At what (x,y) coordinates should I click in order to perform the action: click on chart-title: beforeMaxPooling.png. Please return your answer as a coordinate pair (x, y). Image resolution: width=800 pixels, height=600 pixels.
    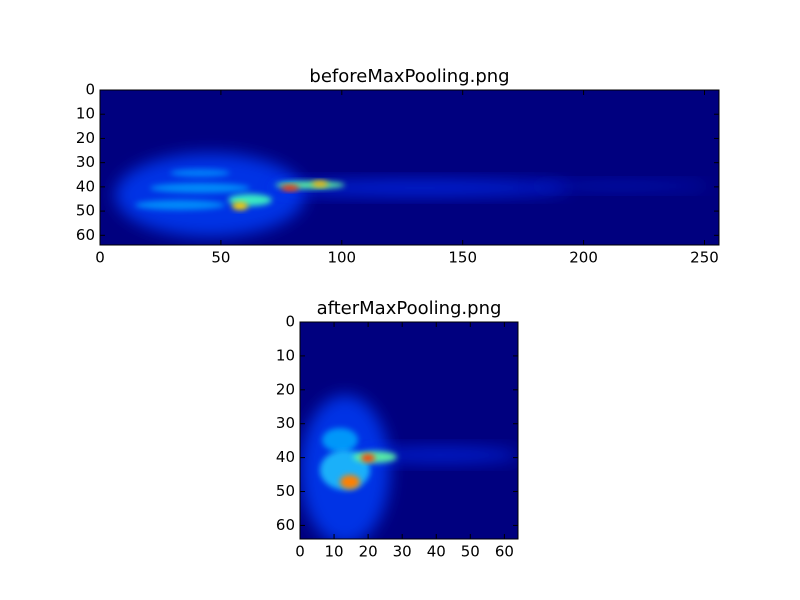
    Looking at the image, I should click on (409, 76).